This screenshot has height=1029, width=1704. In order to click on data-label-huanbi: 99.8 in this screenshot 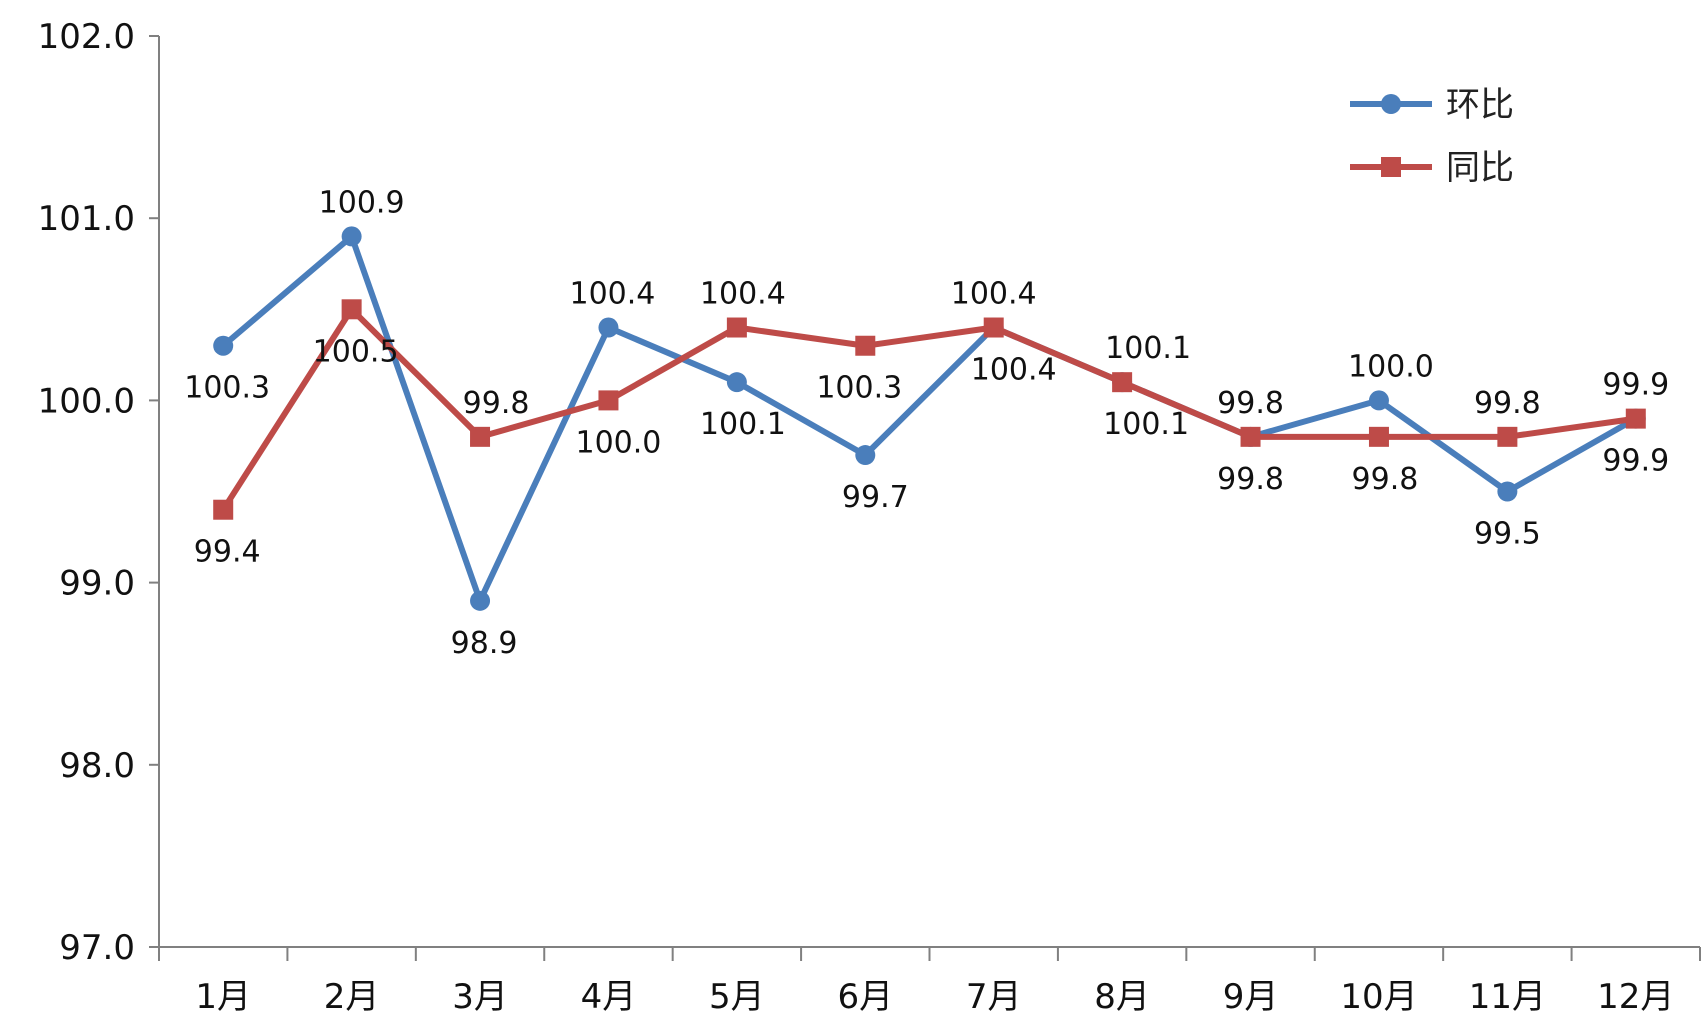, I will do `click(1250, 403)`.